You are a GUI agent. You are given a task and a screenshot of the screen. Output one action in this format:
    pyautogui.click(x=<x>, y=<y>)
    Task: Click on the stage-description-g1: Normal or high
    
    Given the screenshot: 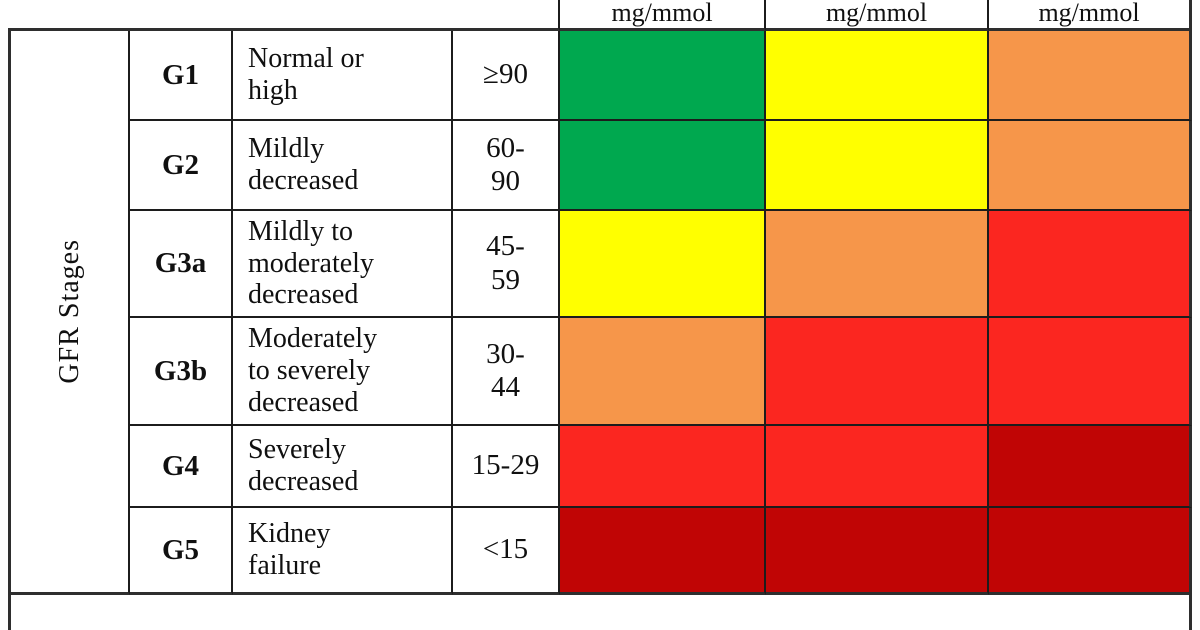 What is the action you would take?
    pyautogui.click(x=343, y=76)
    